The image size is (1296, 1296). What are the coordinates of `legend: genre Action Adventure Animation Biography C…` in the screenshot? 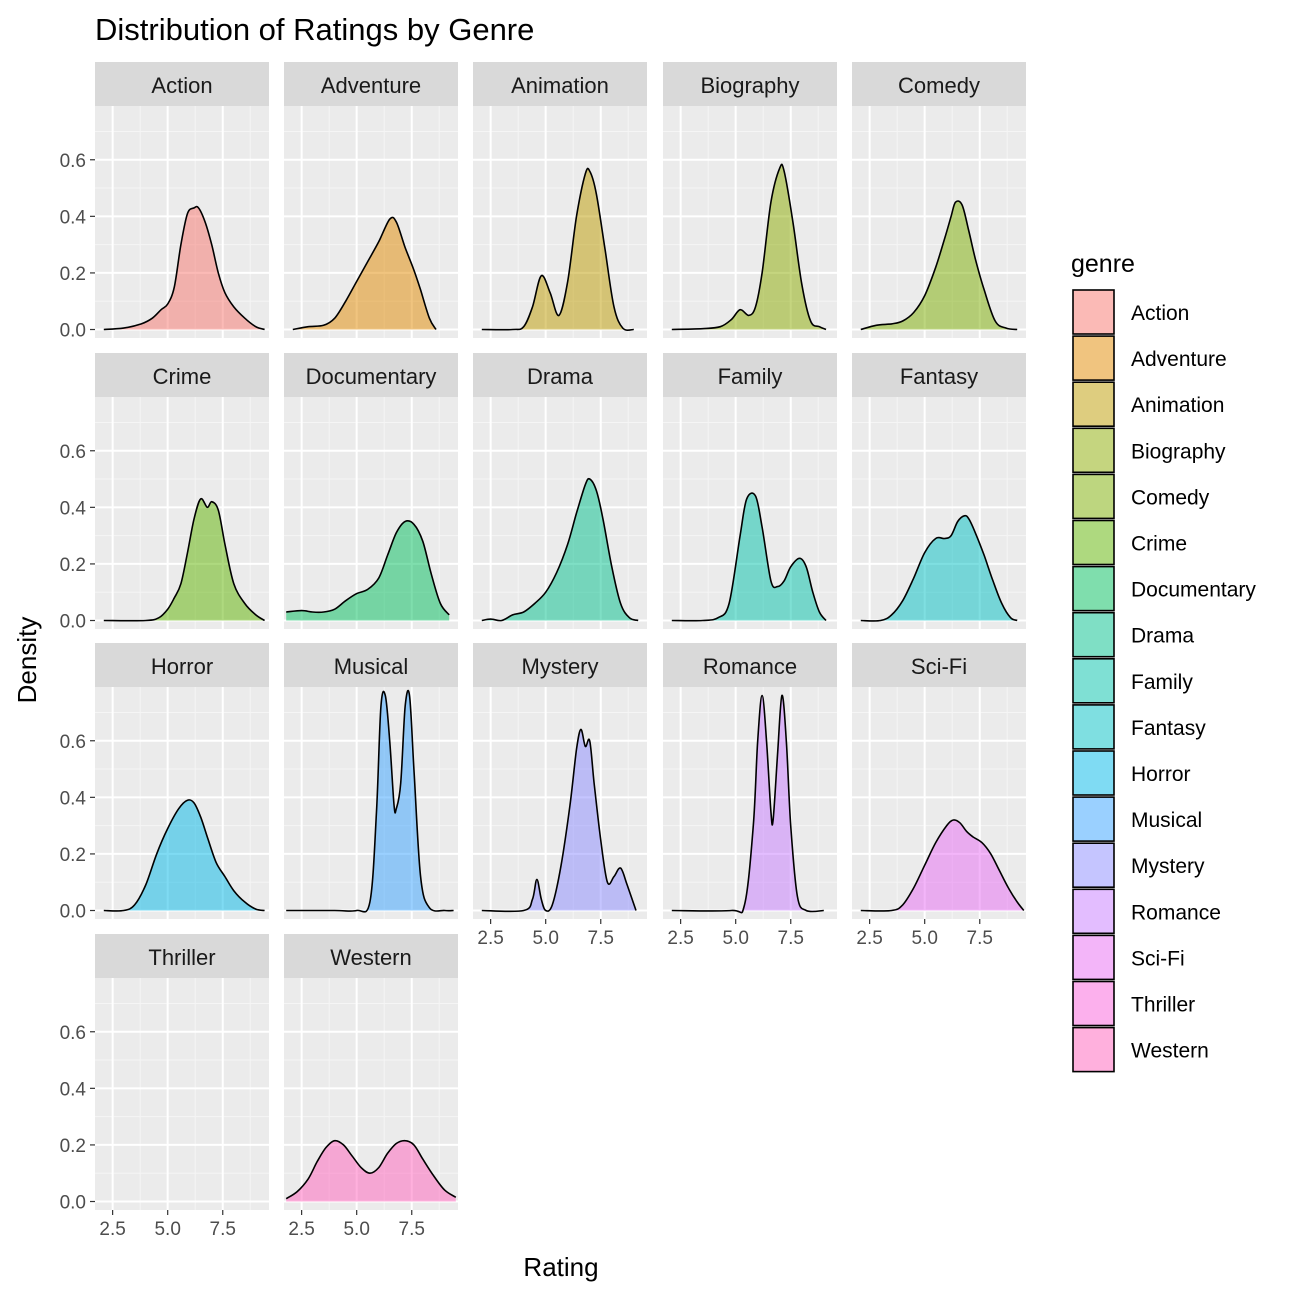 It's located at (1163, 661).